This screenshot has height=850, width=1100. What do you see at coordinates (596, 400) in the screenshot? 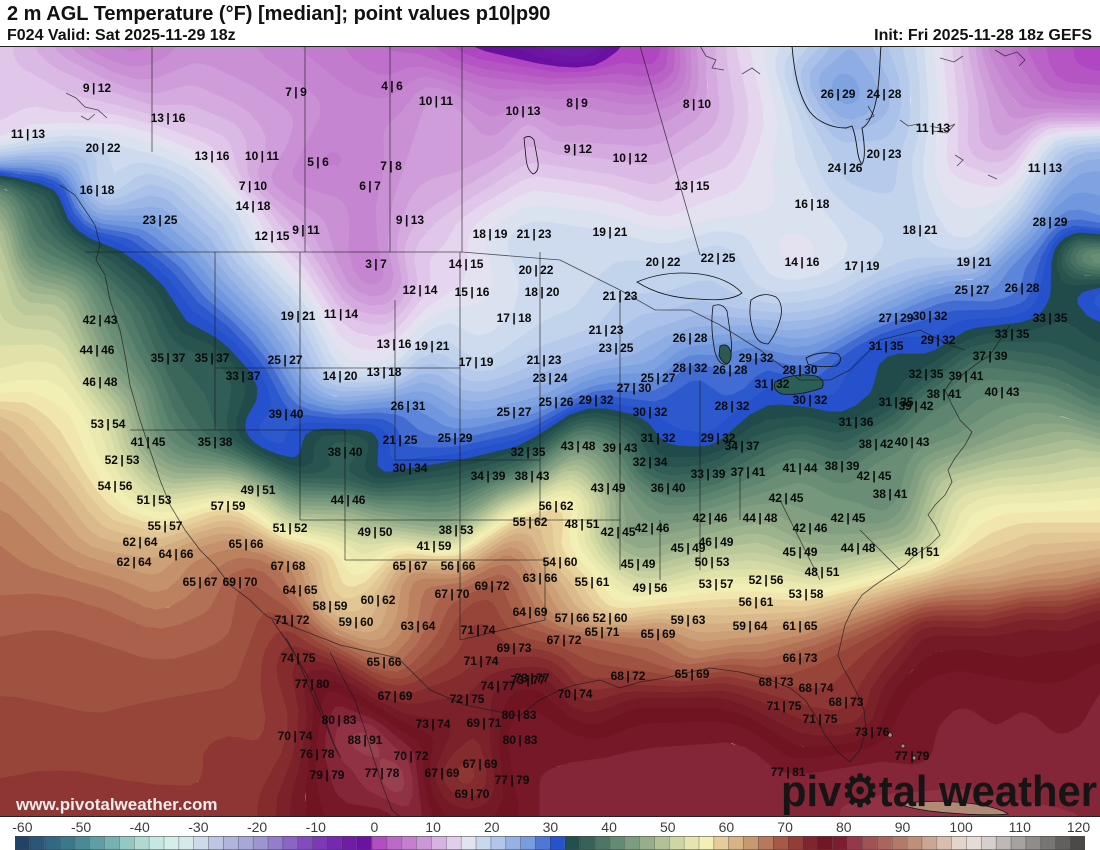
I see `svg-text: 29 | 32` at bounding box center [596, 400].